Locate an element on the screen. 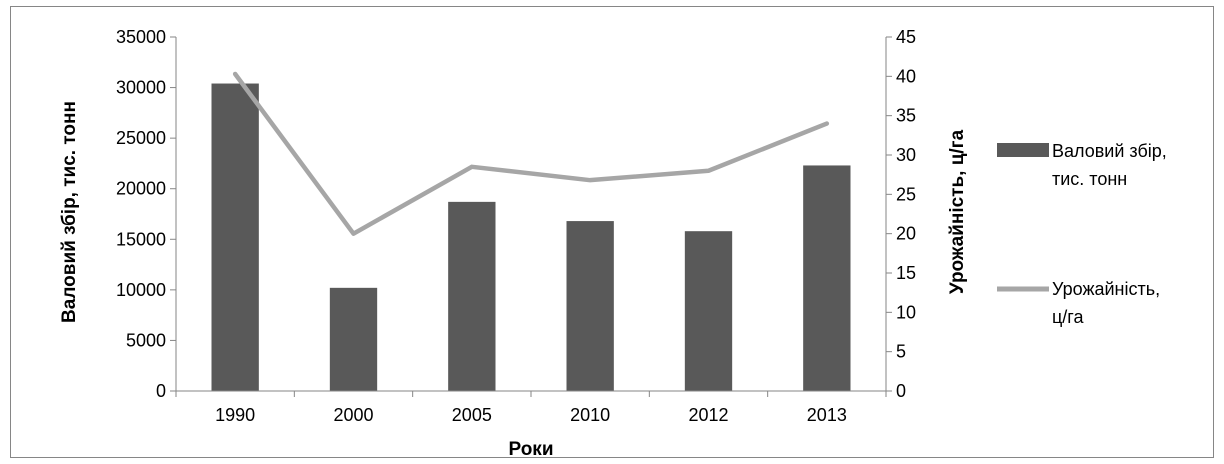 The width and height of the screenshot is (1224, 464). y-tick-label: 30000 is located at coordinates (141, 88).